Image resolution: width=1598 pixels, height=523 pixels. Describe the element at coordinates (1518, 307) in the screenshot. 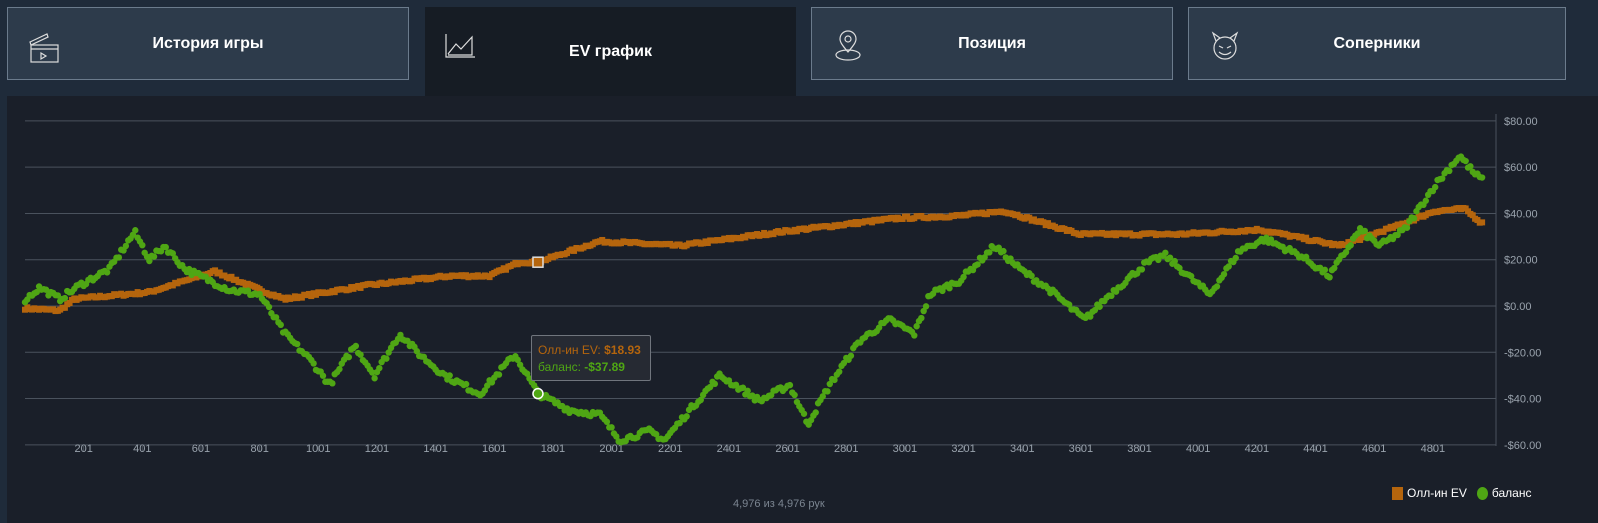

I see `y-tick-label: $0.00` at that location.